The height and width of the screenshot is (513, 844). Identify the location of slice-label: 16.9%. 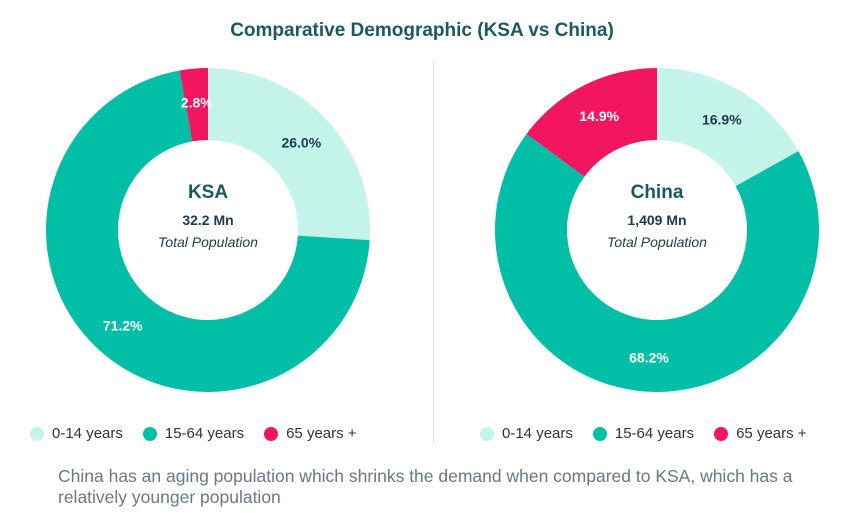
(722, 120).